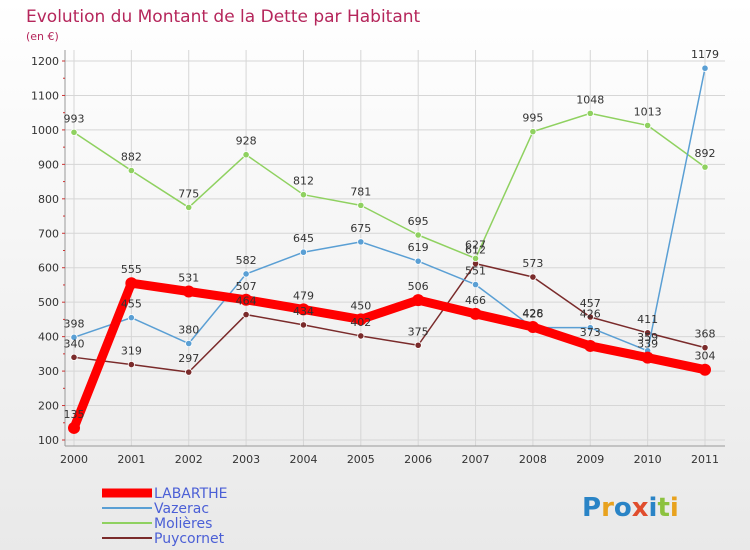 The height and width of the screenshot is (550, 750). I want to click on data-label: 466, so click(475, 300).